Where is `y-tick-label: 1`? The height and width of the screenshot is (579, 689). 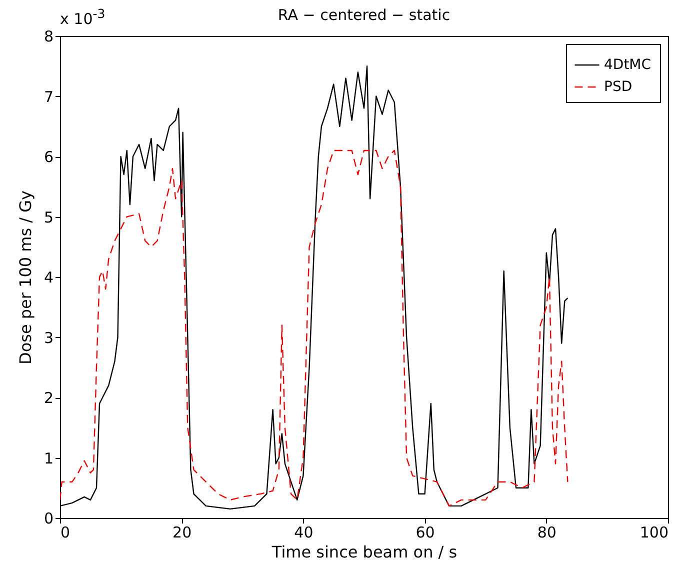 y-tick-label: 1 is located at coordinates (49, 458).